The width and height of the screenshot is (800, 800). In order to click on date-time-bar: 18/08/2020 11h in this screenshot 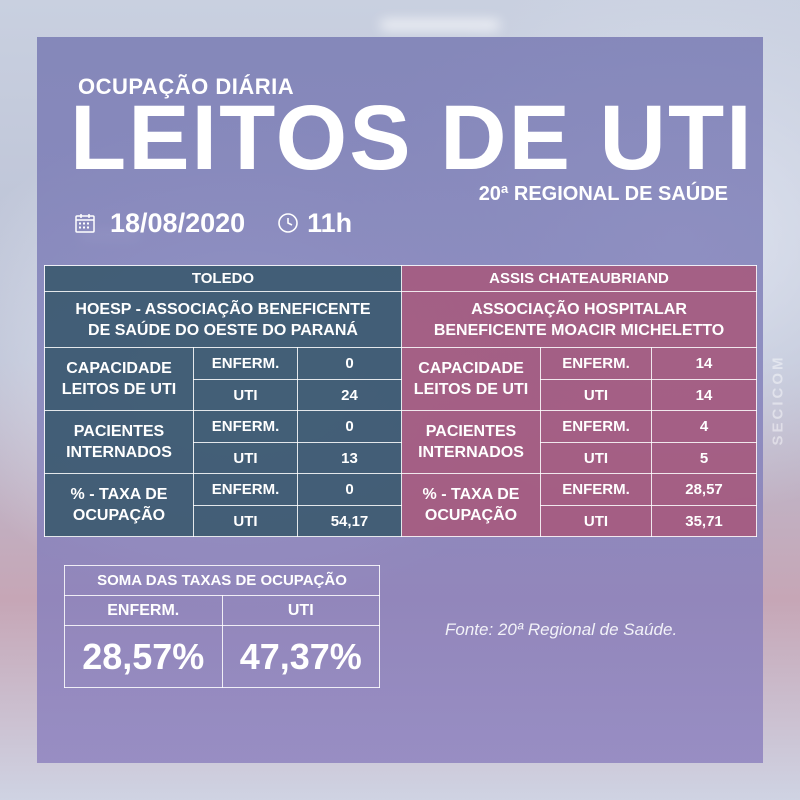, I will do `click(213, 223)`.